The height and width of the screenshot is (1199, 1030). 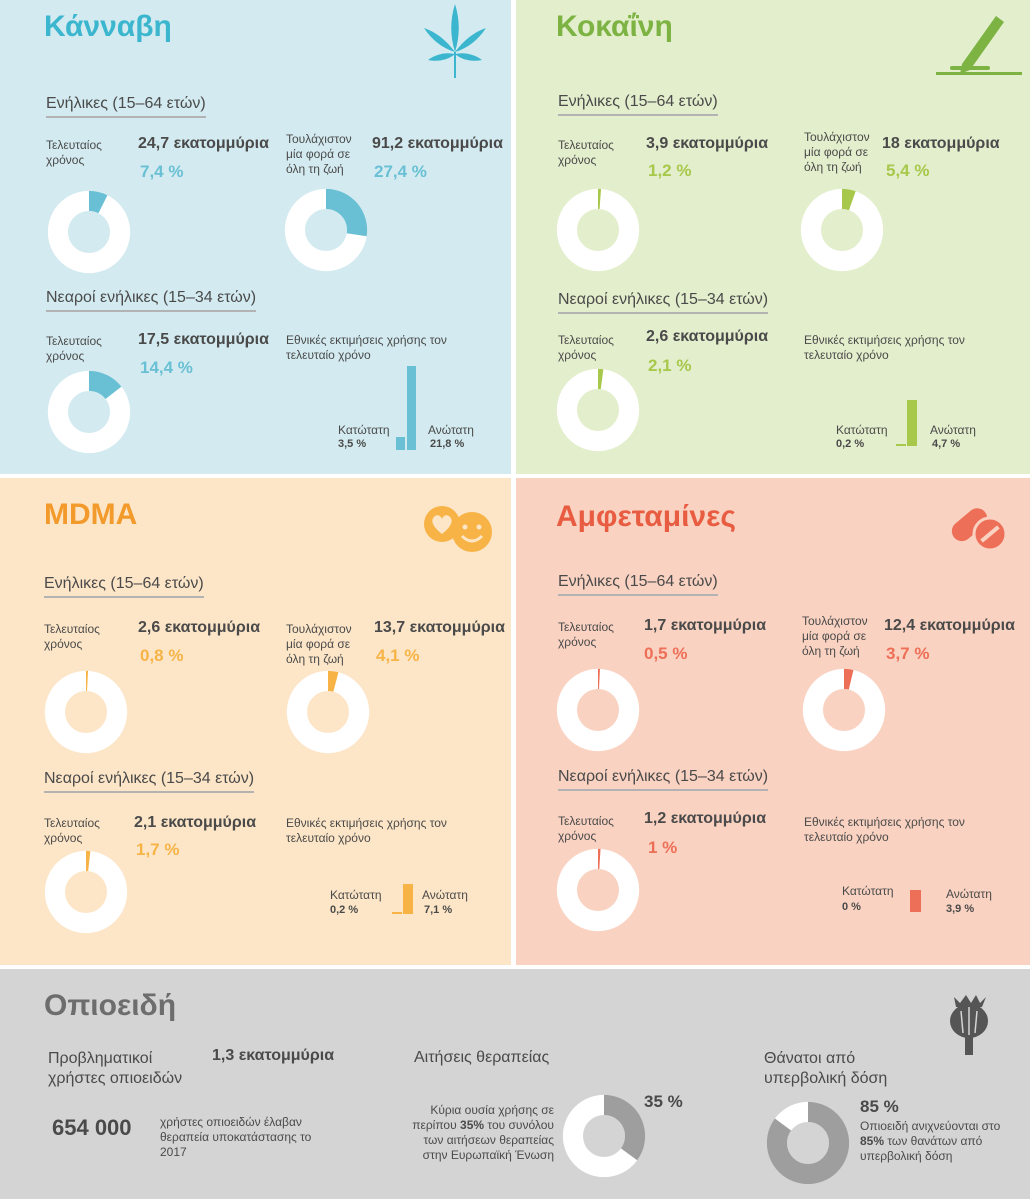 I want to click on pills-icon, so click(x=979, y=530).